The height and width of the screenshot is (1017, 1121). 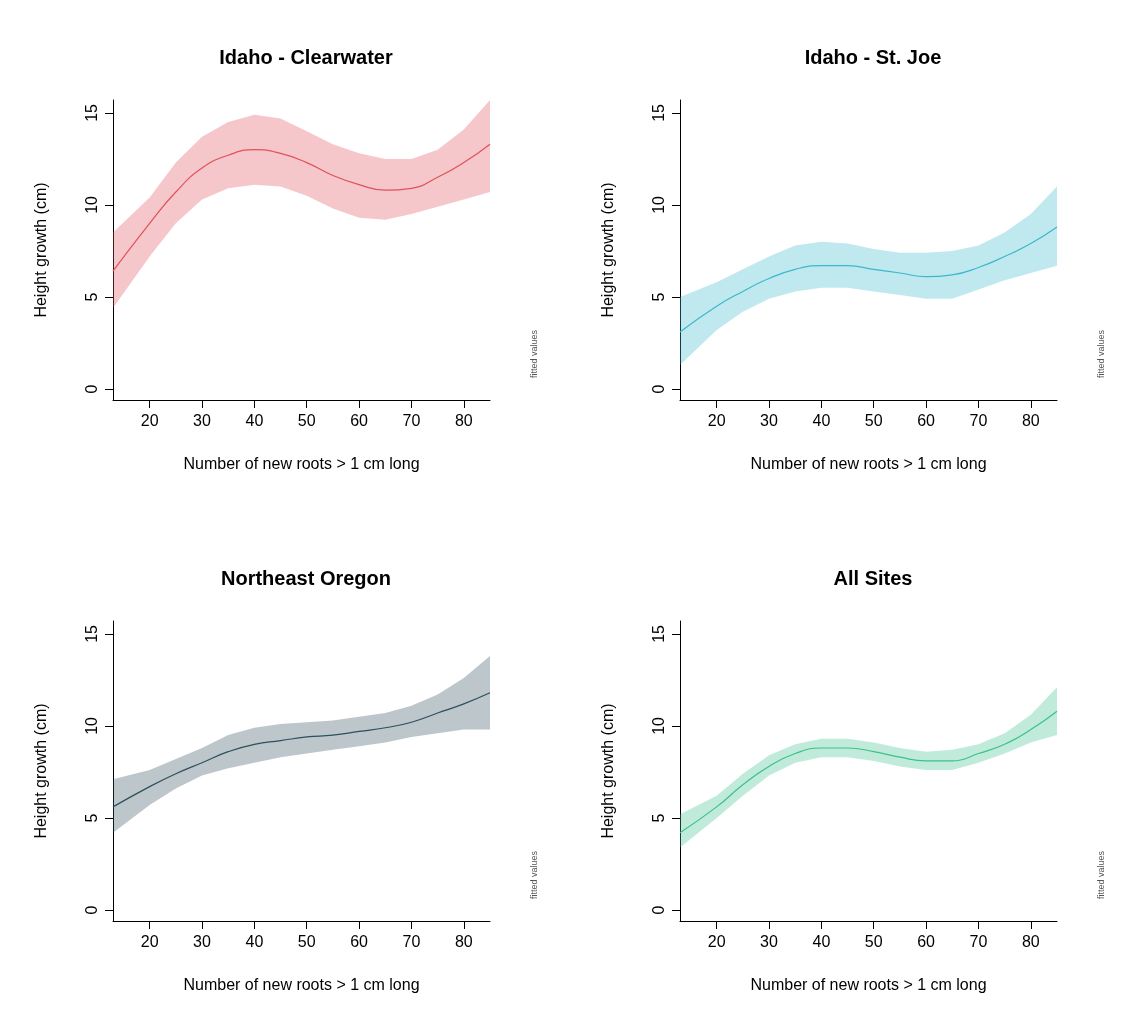 What do you see at coordinates (873, 578) in the screenshot?
I see `chart-title: All Sites` at bounding box center [873, 578].